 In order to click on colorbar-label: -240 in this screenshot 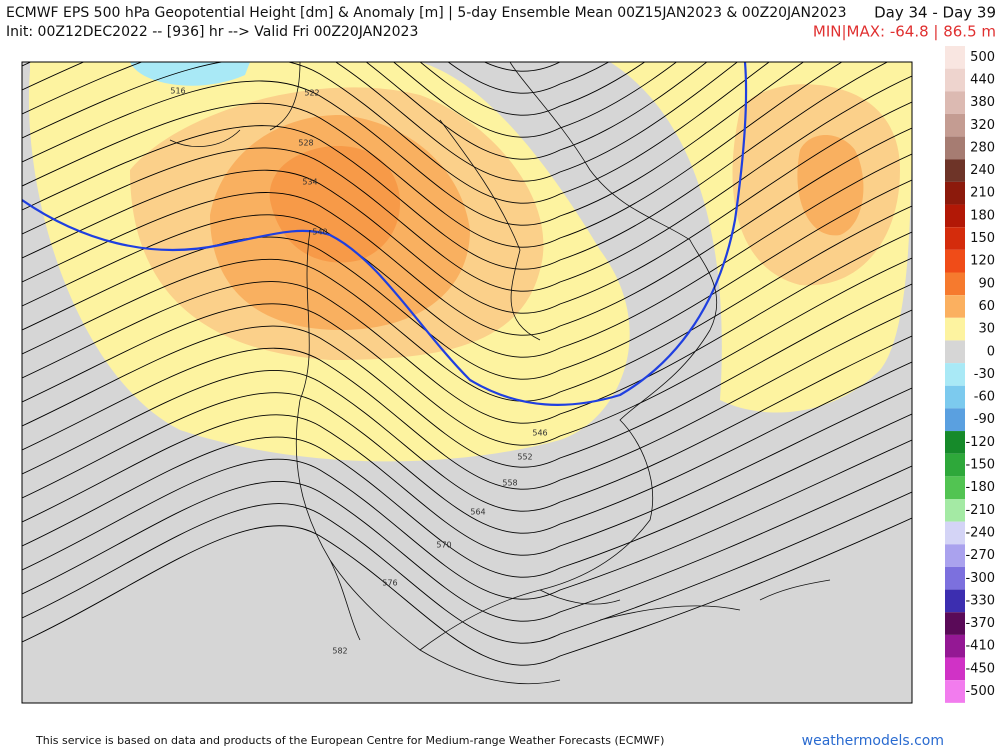, I will do `click(980, 532)`.